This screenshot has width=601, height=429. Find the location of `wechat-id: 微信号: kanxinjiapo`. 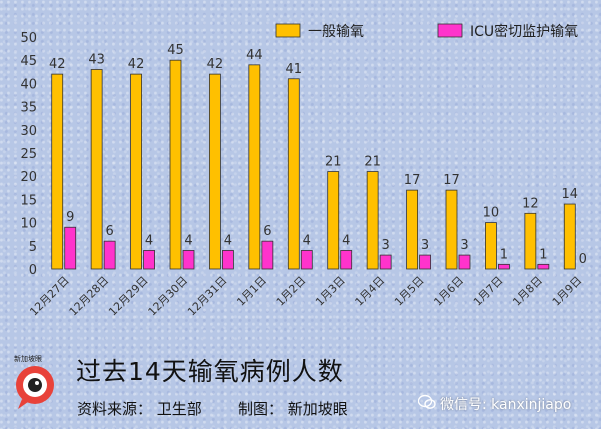

wechat-id: 微信号: kanxinjiapo is located at coordinates (506, 405).